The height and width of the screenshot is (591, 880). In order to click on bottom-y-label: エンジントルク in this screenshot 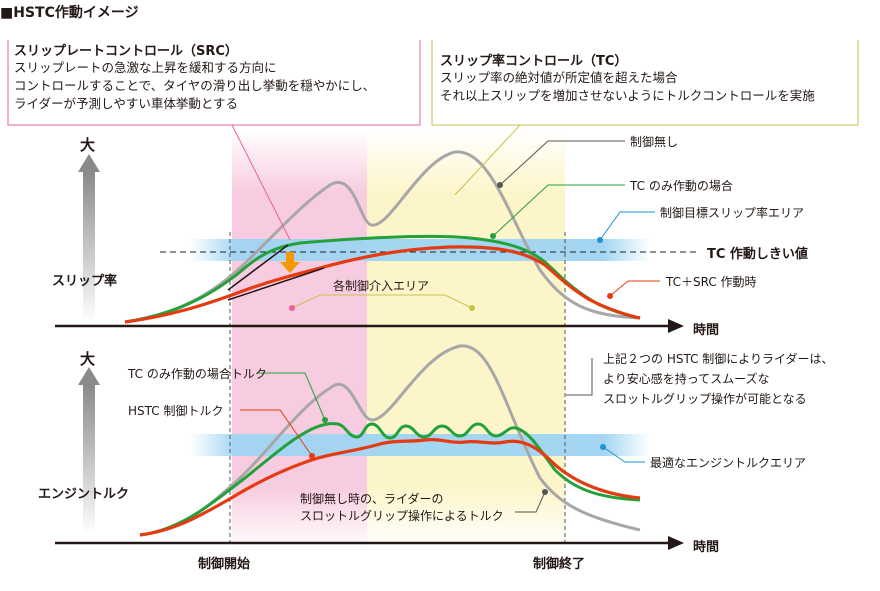, I will do `click(84, 494)`.